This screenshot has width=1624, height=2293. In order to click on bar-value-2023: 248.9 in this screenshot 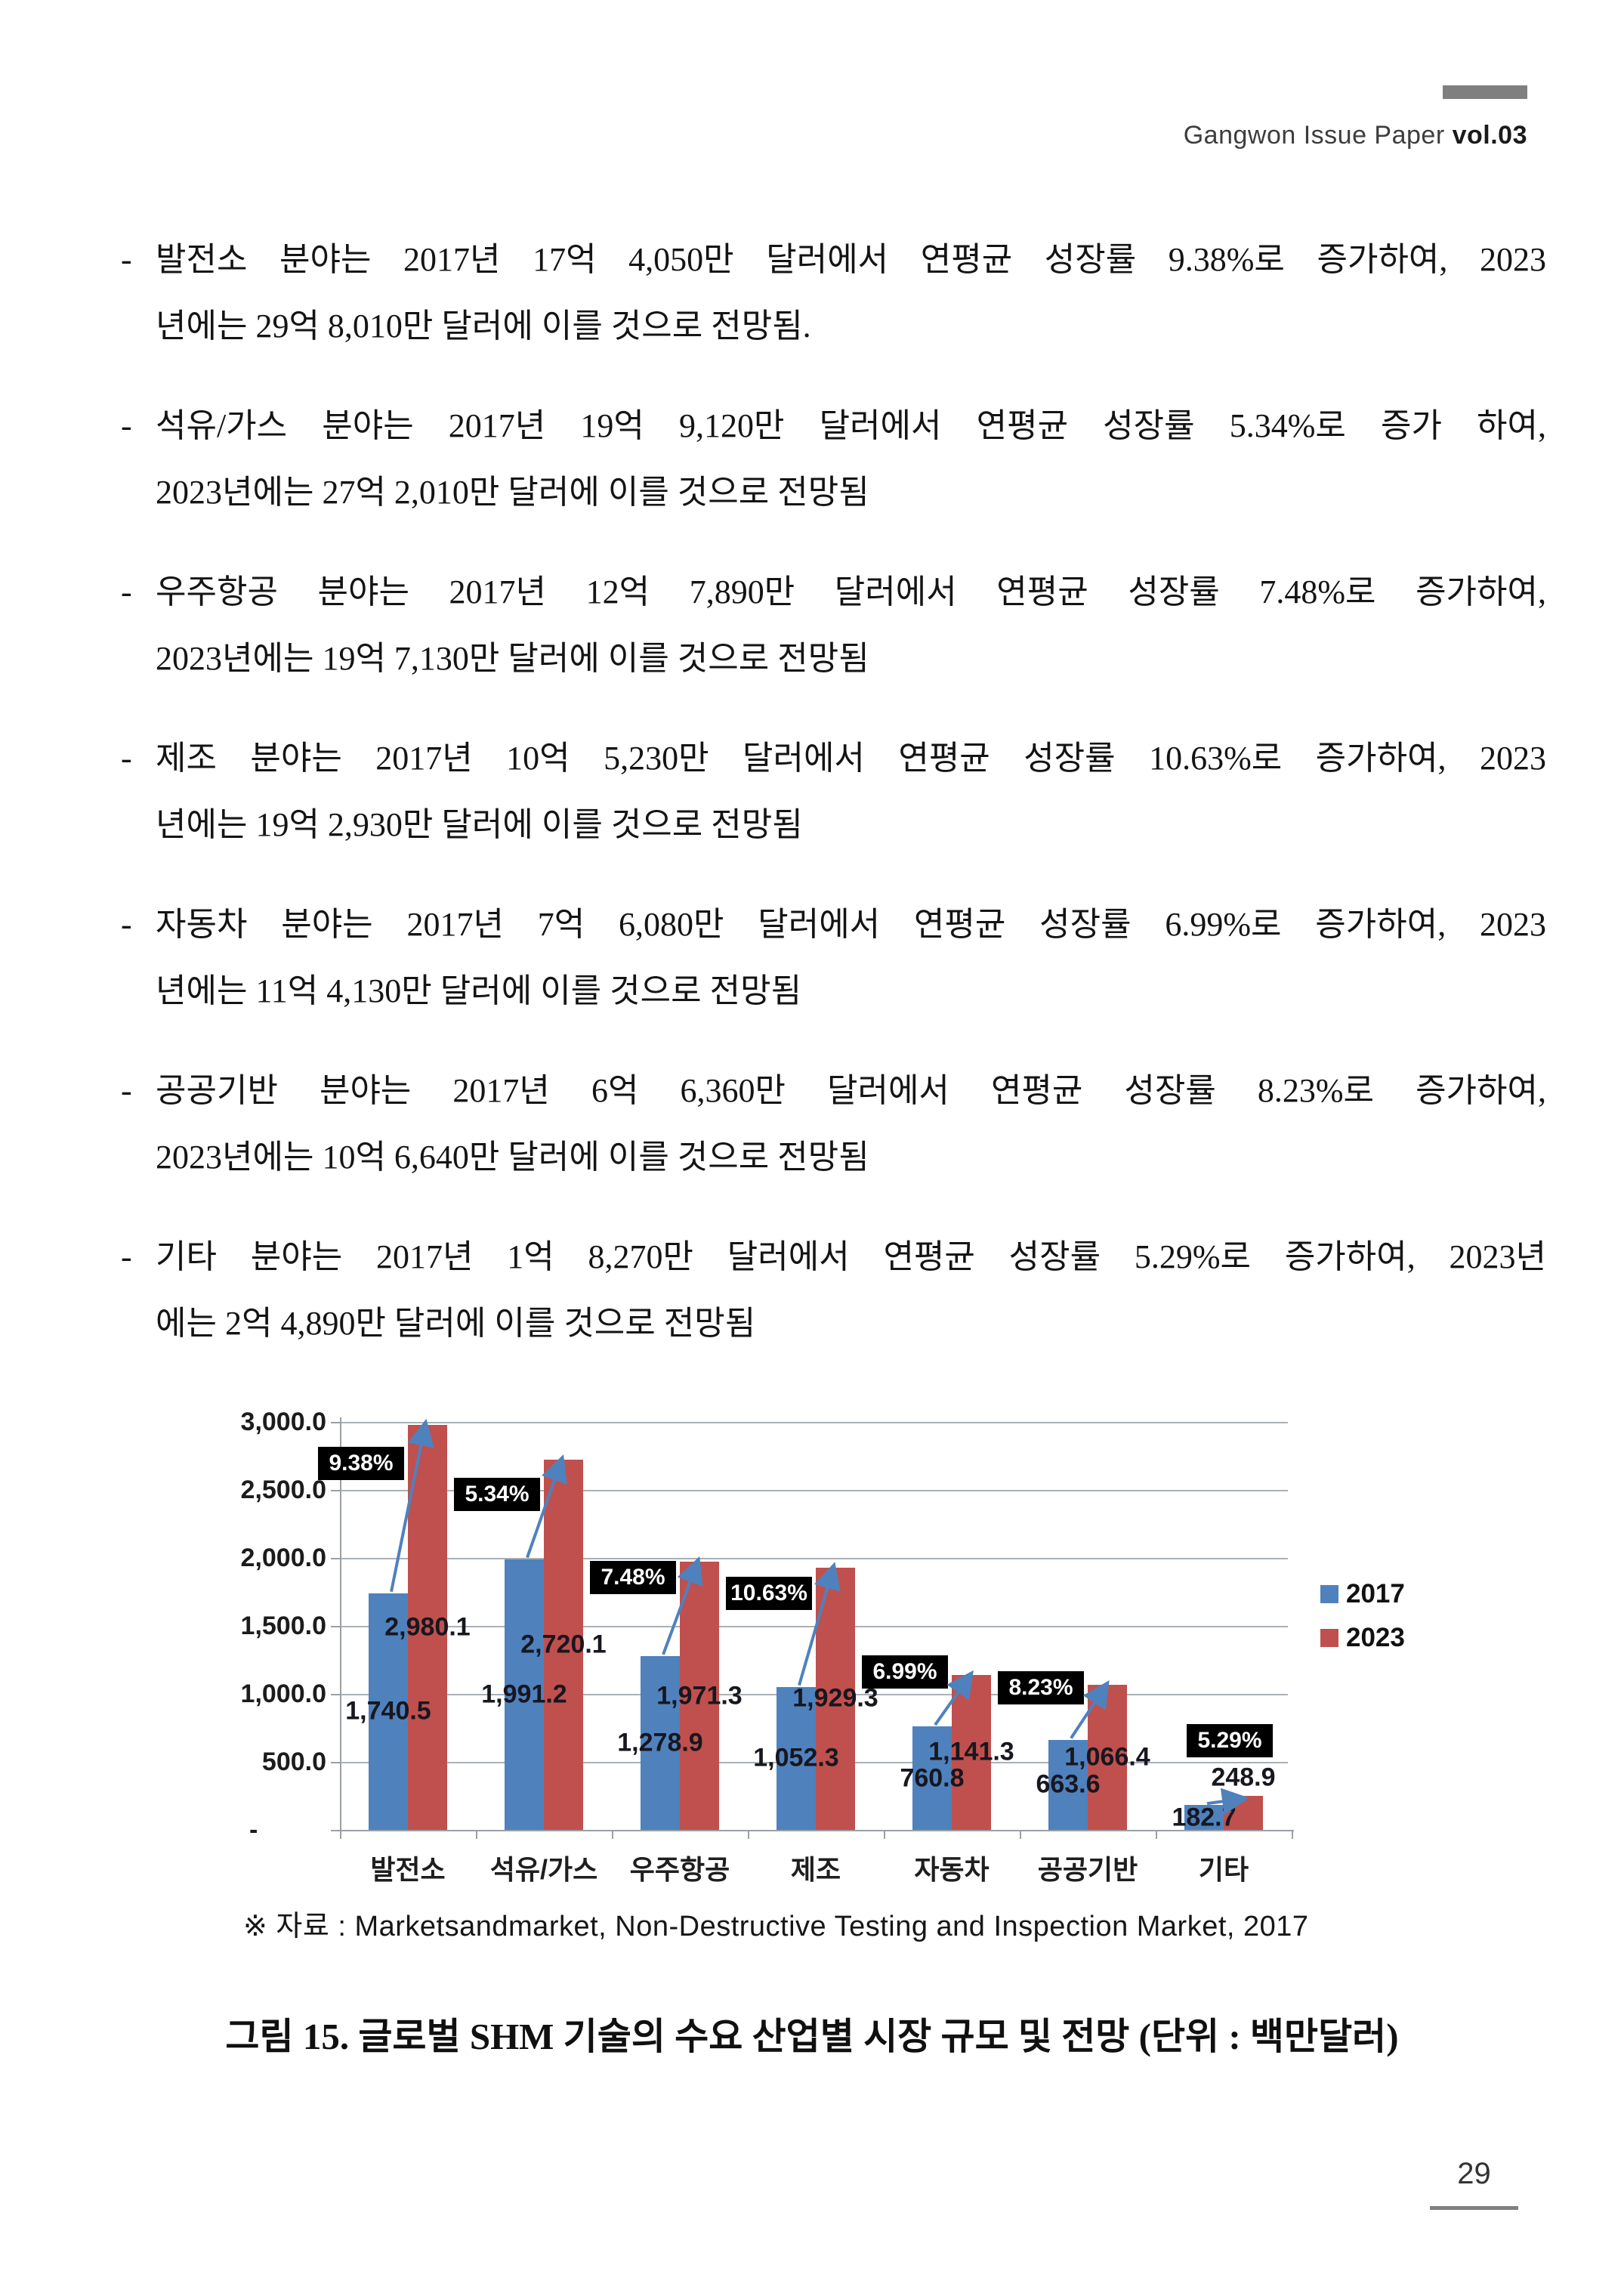, I will do `click(1243, 1777)`.